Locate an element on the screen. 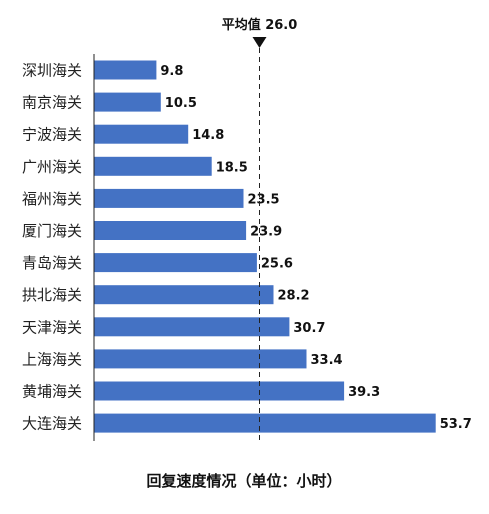 The width and height of the screenshot is (489, 514). category-label: 宁波海关 is located at coordinates (52, 135).